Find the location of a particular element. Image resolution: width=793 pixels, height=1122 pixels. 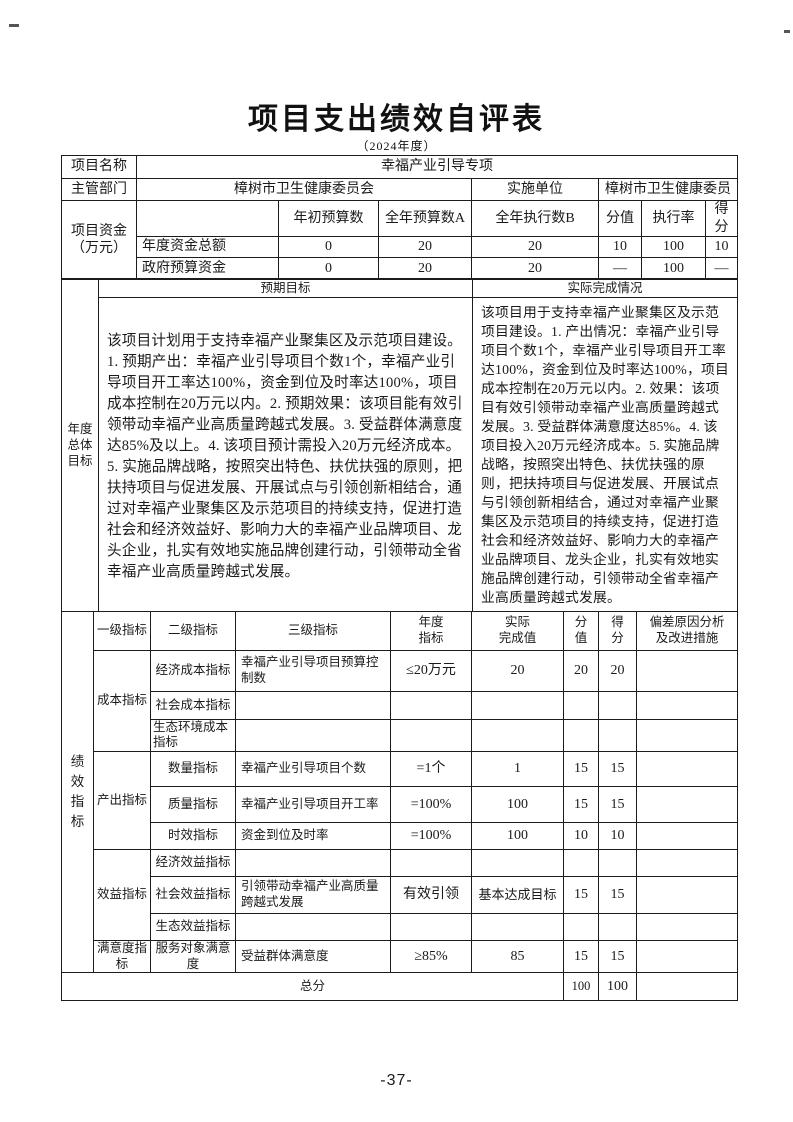

funds-total-begin: 0 is located at coordinates (328, 247).